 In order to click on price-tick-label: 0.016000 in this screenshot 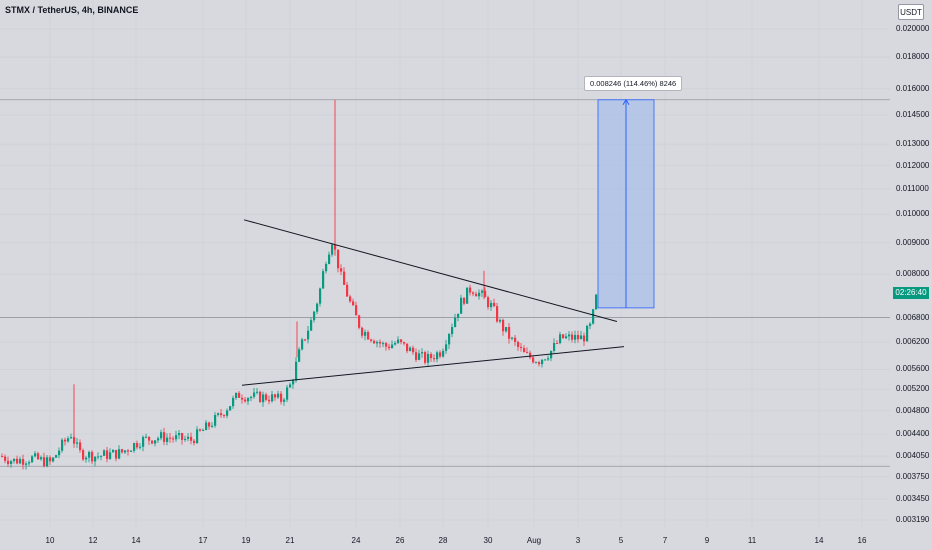, I will do `click(913, 88)`.